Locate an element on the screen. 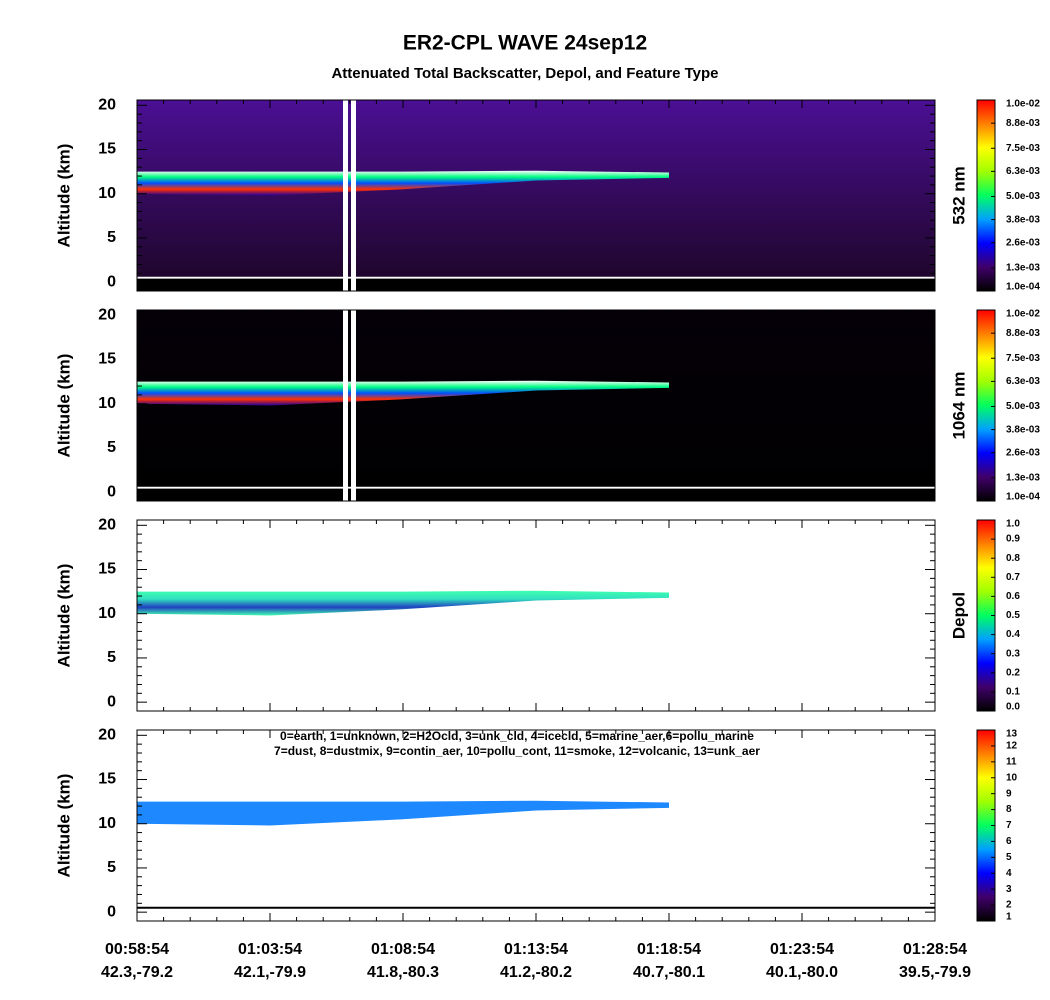  colorbar-tick-label: 12 is located at coordinates (1012, 746).